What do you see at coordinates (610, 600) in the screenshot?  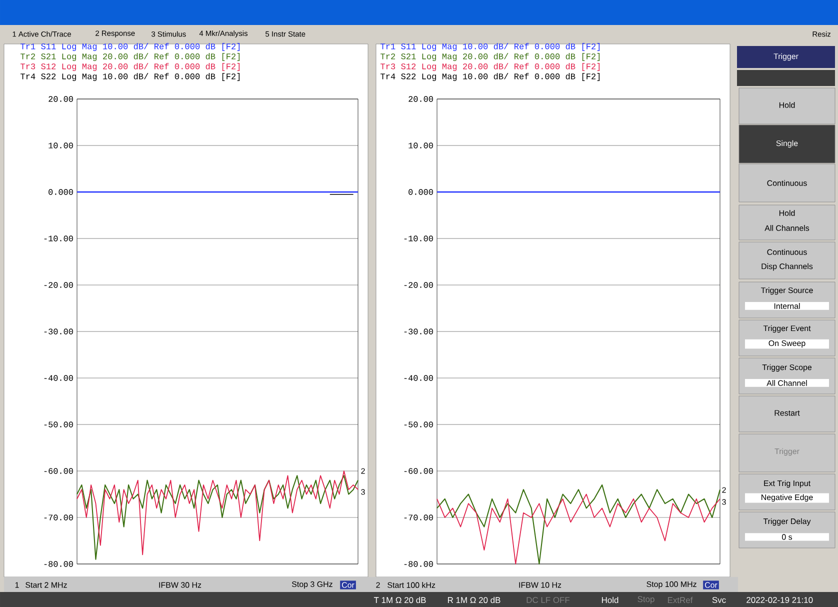 I see `text: Hold` at bounding box center [610, 600].